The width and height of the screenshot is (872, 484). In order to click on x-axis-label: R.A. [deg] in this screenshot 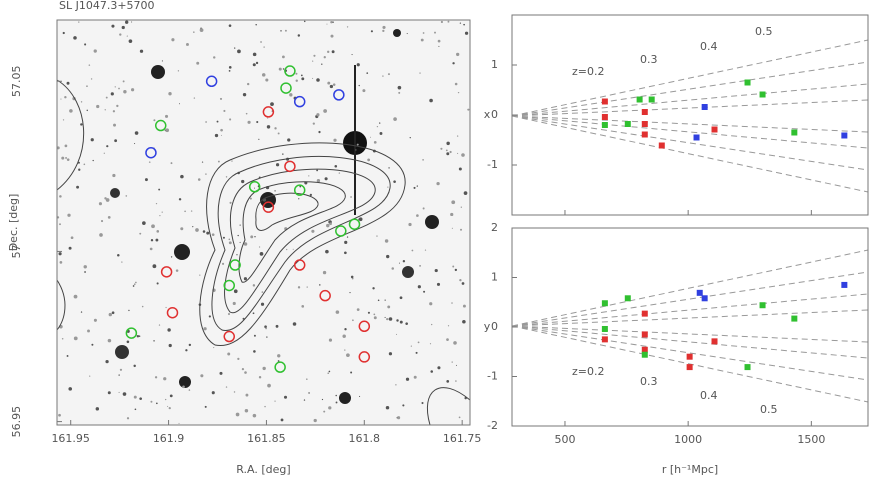, I will do `click(263, 469)`.